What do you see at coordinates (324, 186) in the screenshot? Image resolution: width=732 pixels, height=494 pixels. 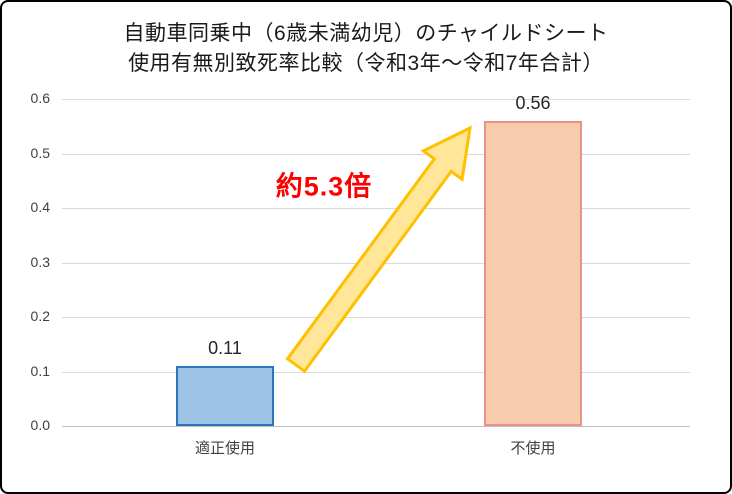 I see `multiplier-annotation: 約5.3倍` at bounding box center [324, 186].